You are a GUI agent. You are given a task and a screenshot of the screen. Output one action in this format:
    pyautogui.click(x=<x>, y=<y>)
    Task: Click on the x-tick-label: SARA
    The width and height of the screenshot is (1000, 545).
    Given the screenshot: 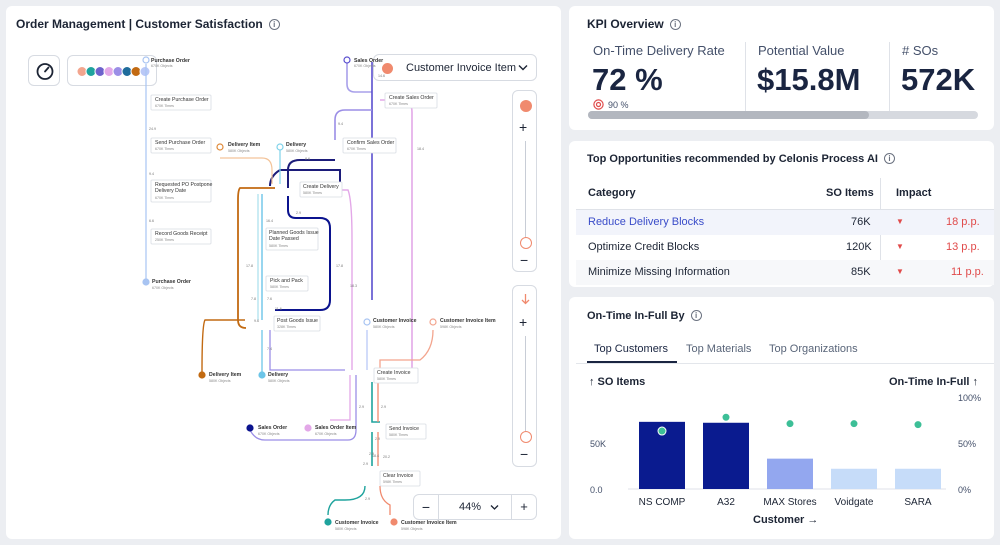 What is the action you would take?
    pyautogui.click(x=918, y=502)
    